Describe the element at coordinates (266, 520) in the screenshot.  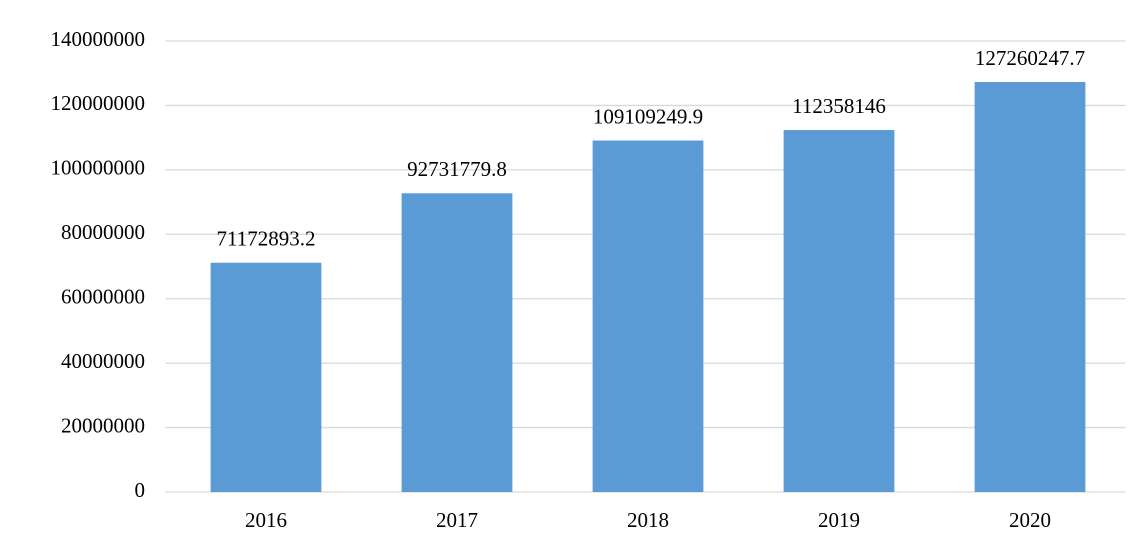
I see `x-tick-label: 2016` at that location.